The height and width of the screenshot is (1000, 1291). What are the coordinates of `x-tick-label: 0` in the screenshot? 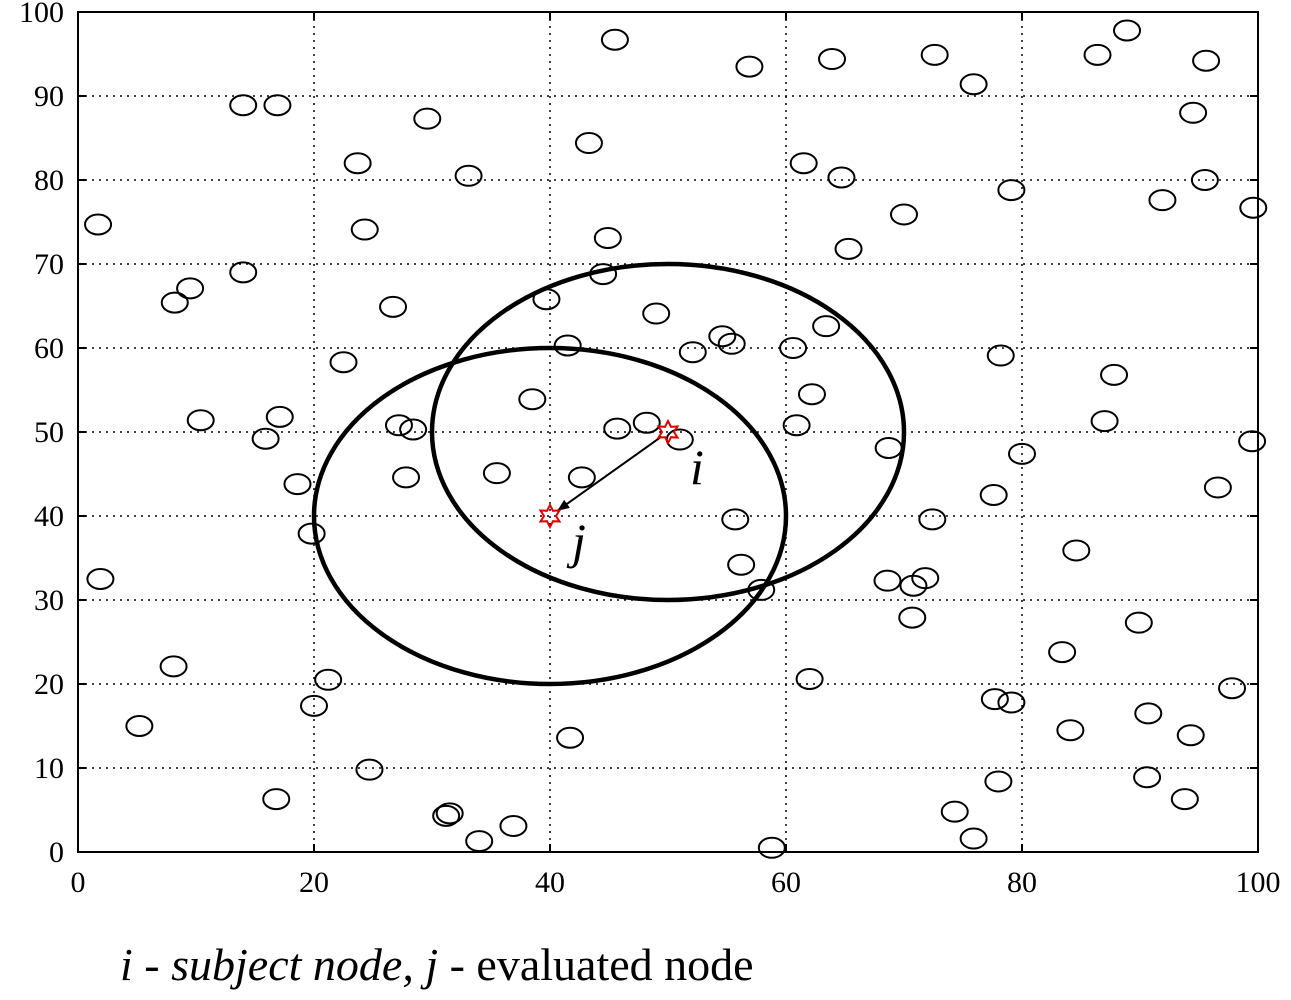 It's located at (78, 882).